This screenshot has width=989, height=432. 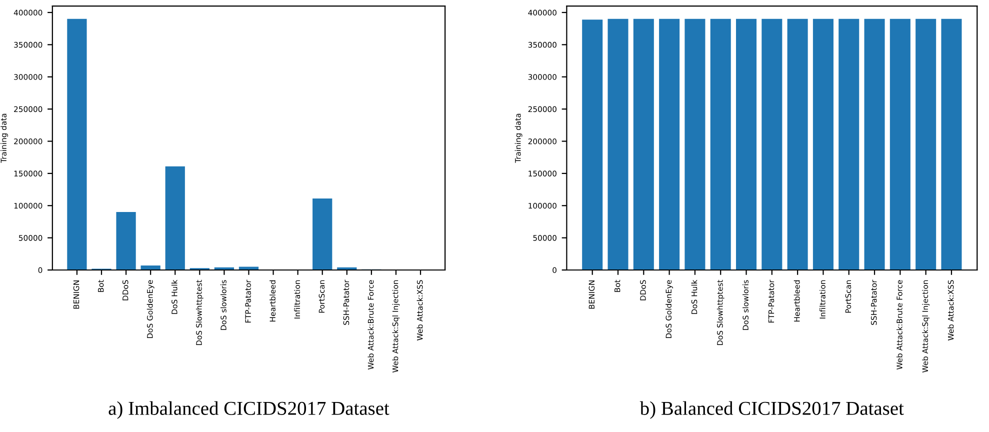 What do you see at coordinates (249, 410) in the screenshot?
I see `text: a) Imbalanced CICIDS2017 Dataset` at bounding box center [249, 410].